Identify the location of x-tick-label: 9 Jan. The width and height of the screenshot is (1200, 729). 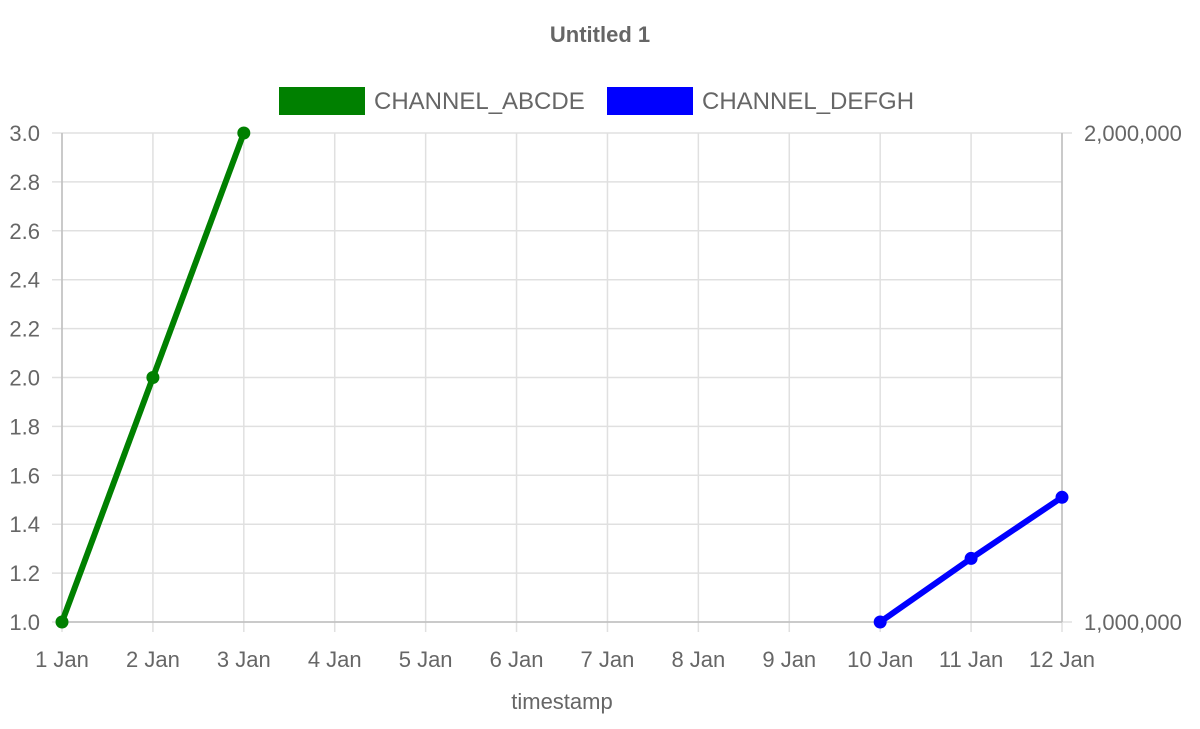
(789, 659).